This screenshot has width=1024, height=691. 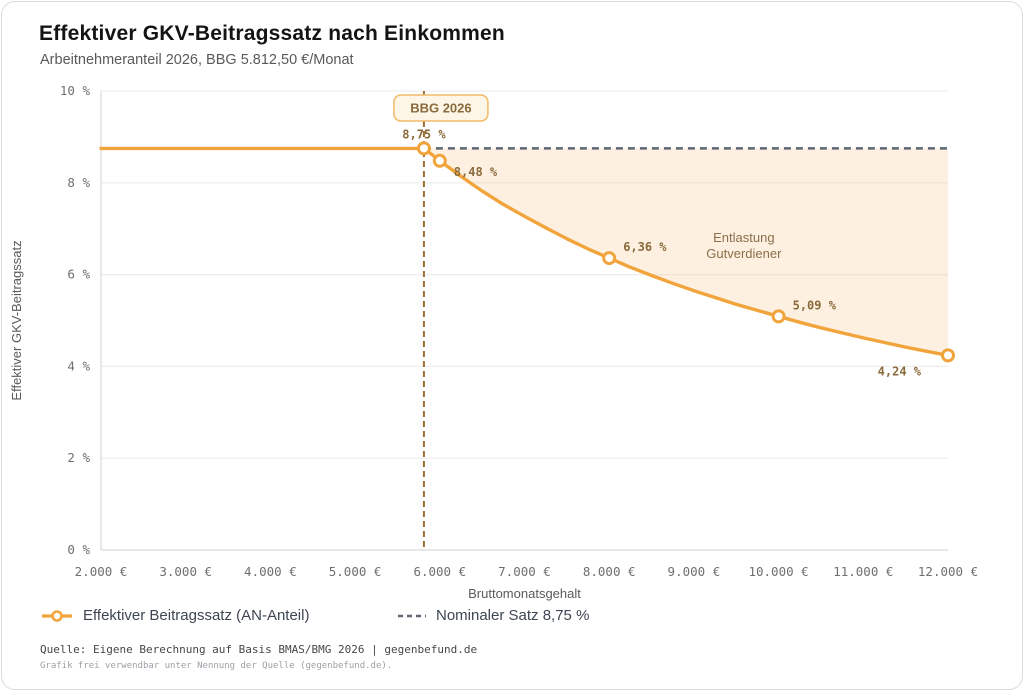 What do you see at coordinates (645, 247) in the screenshot?
I see `data-point-label: 6,36 %` at bounding box center [645, 247].